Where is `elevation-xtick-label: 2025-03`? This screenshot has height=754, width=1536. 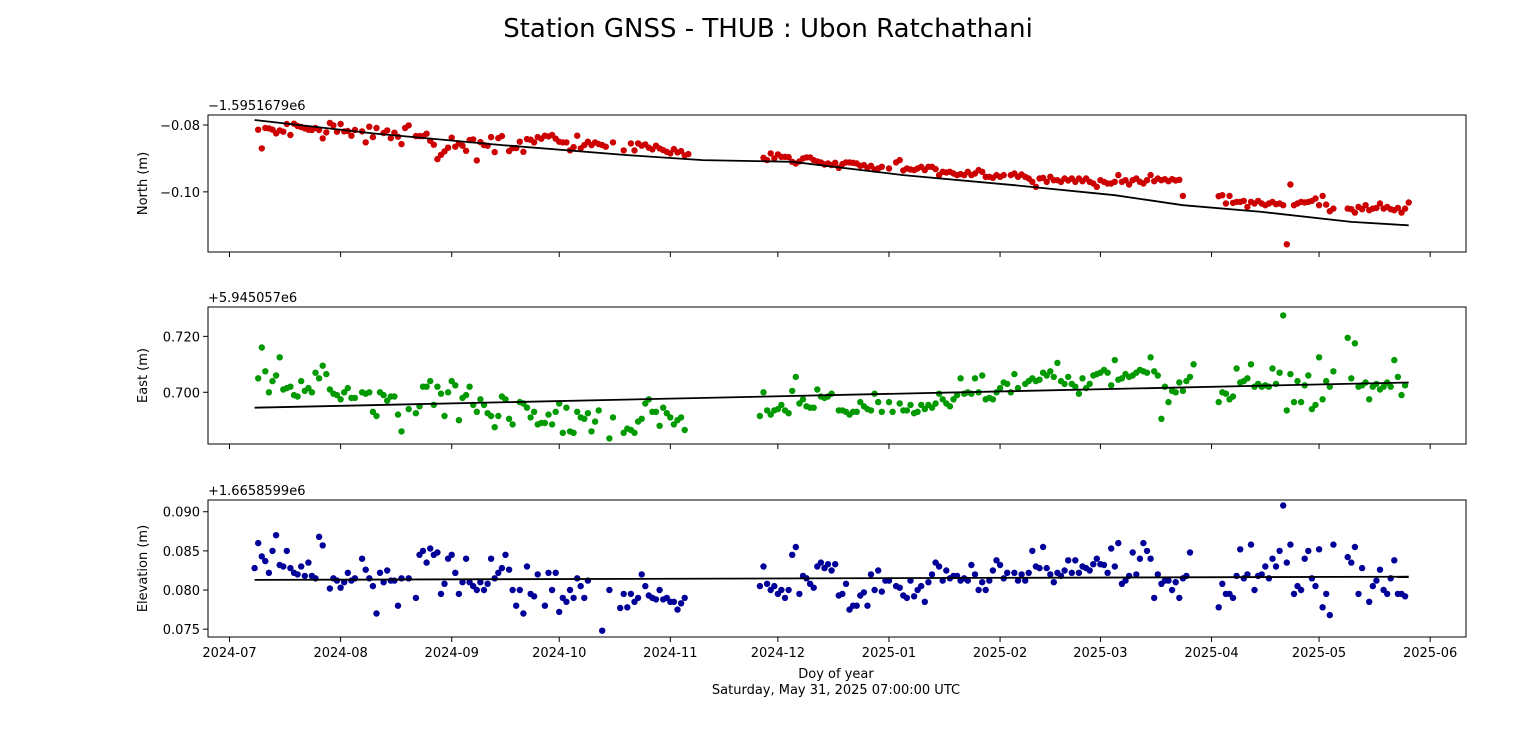 elevation-xtick-label: 2025-03 is located at coordinates (1100, 653).